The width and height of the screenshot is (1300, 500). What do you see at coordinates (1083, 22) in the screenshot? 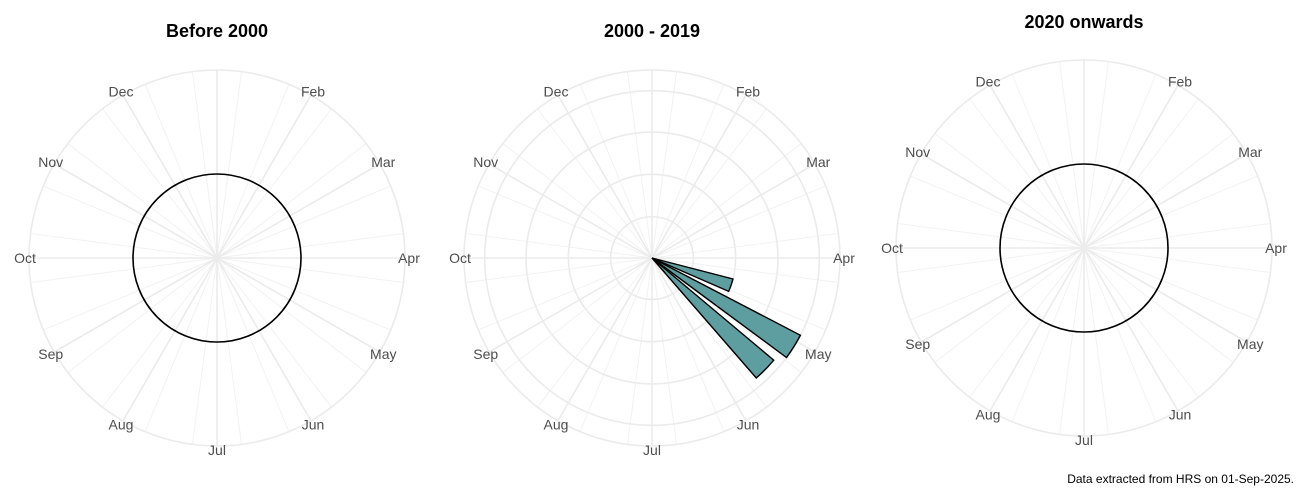
I see `panel-title: 2020 onwards` at bounding box center [1083, 22].